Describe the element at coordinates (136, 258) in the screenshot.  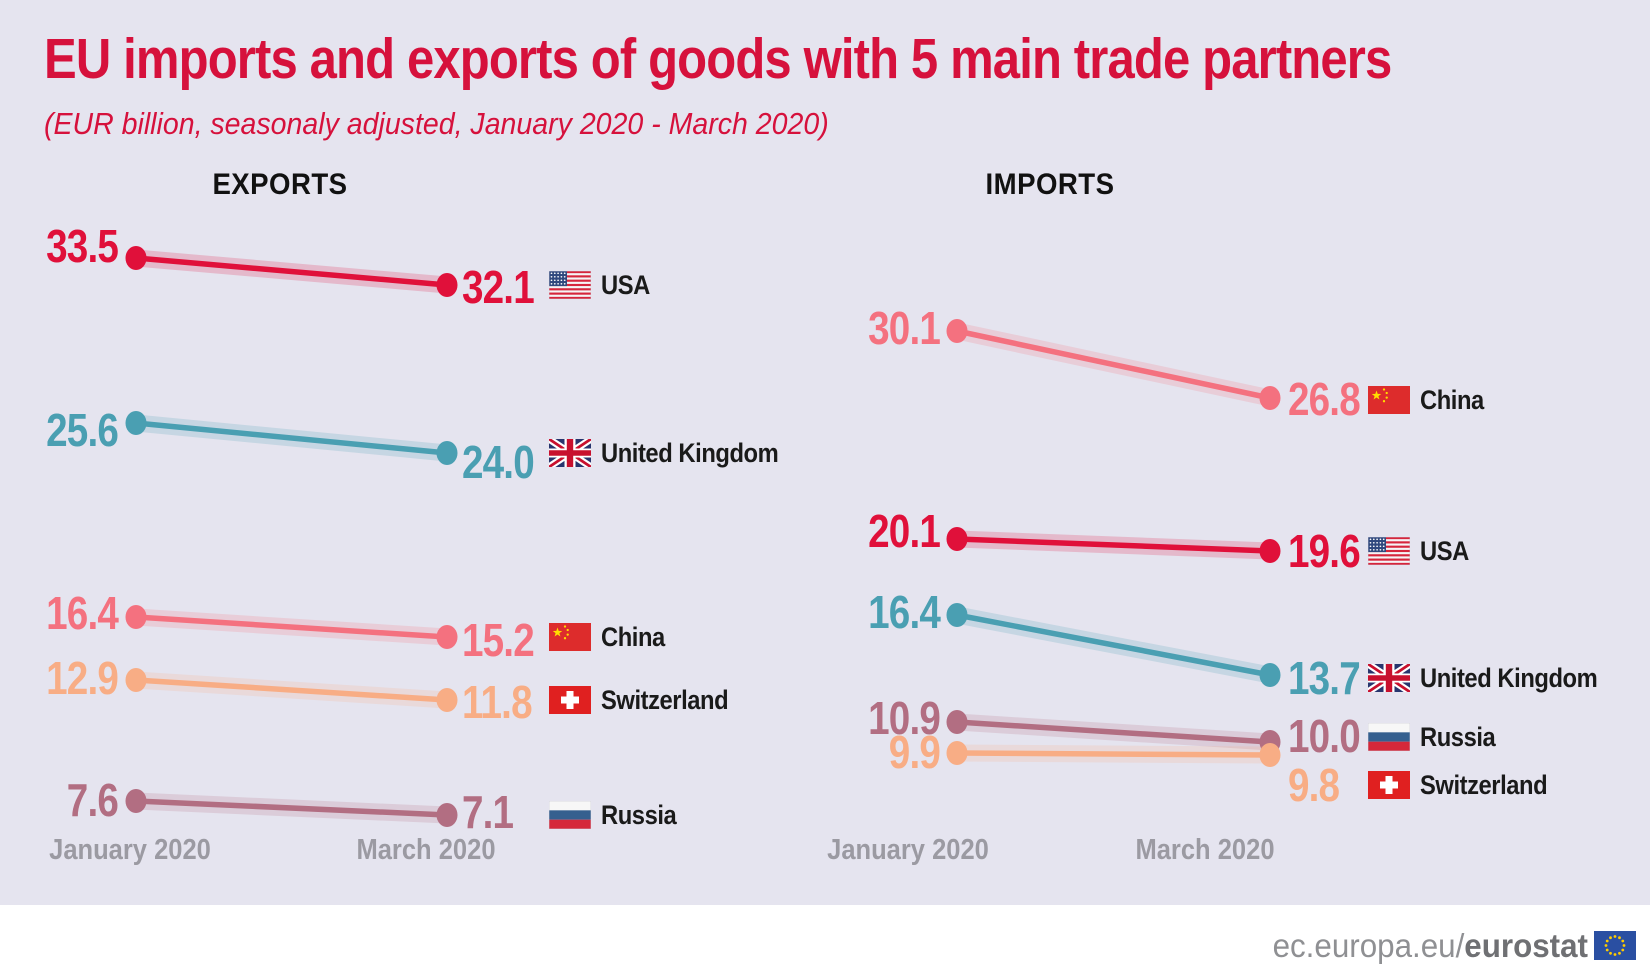
I see `exports-usa-start-dot` at that location.